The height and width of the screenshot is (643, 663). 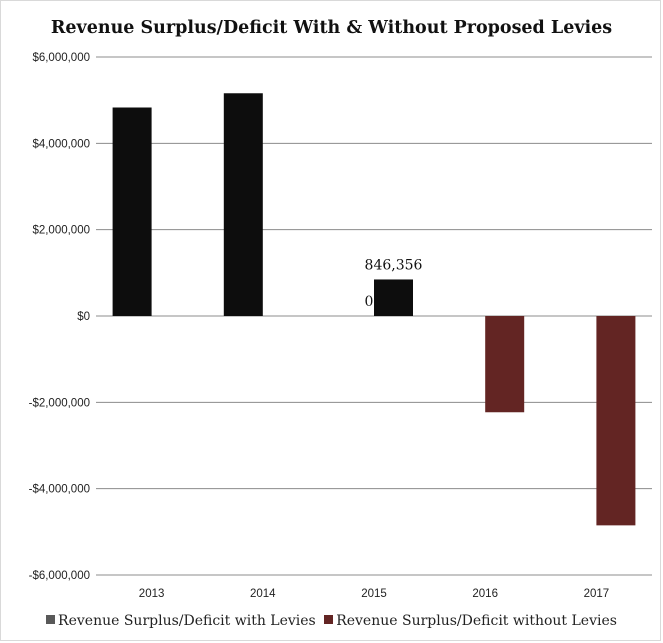 What do you see at coordinates (369, 302) in the screenshot?
I see `data-label: 0` at bounding box center [369, 302].